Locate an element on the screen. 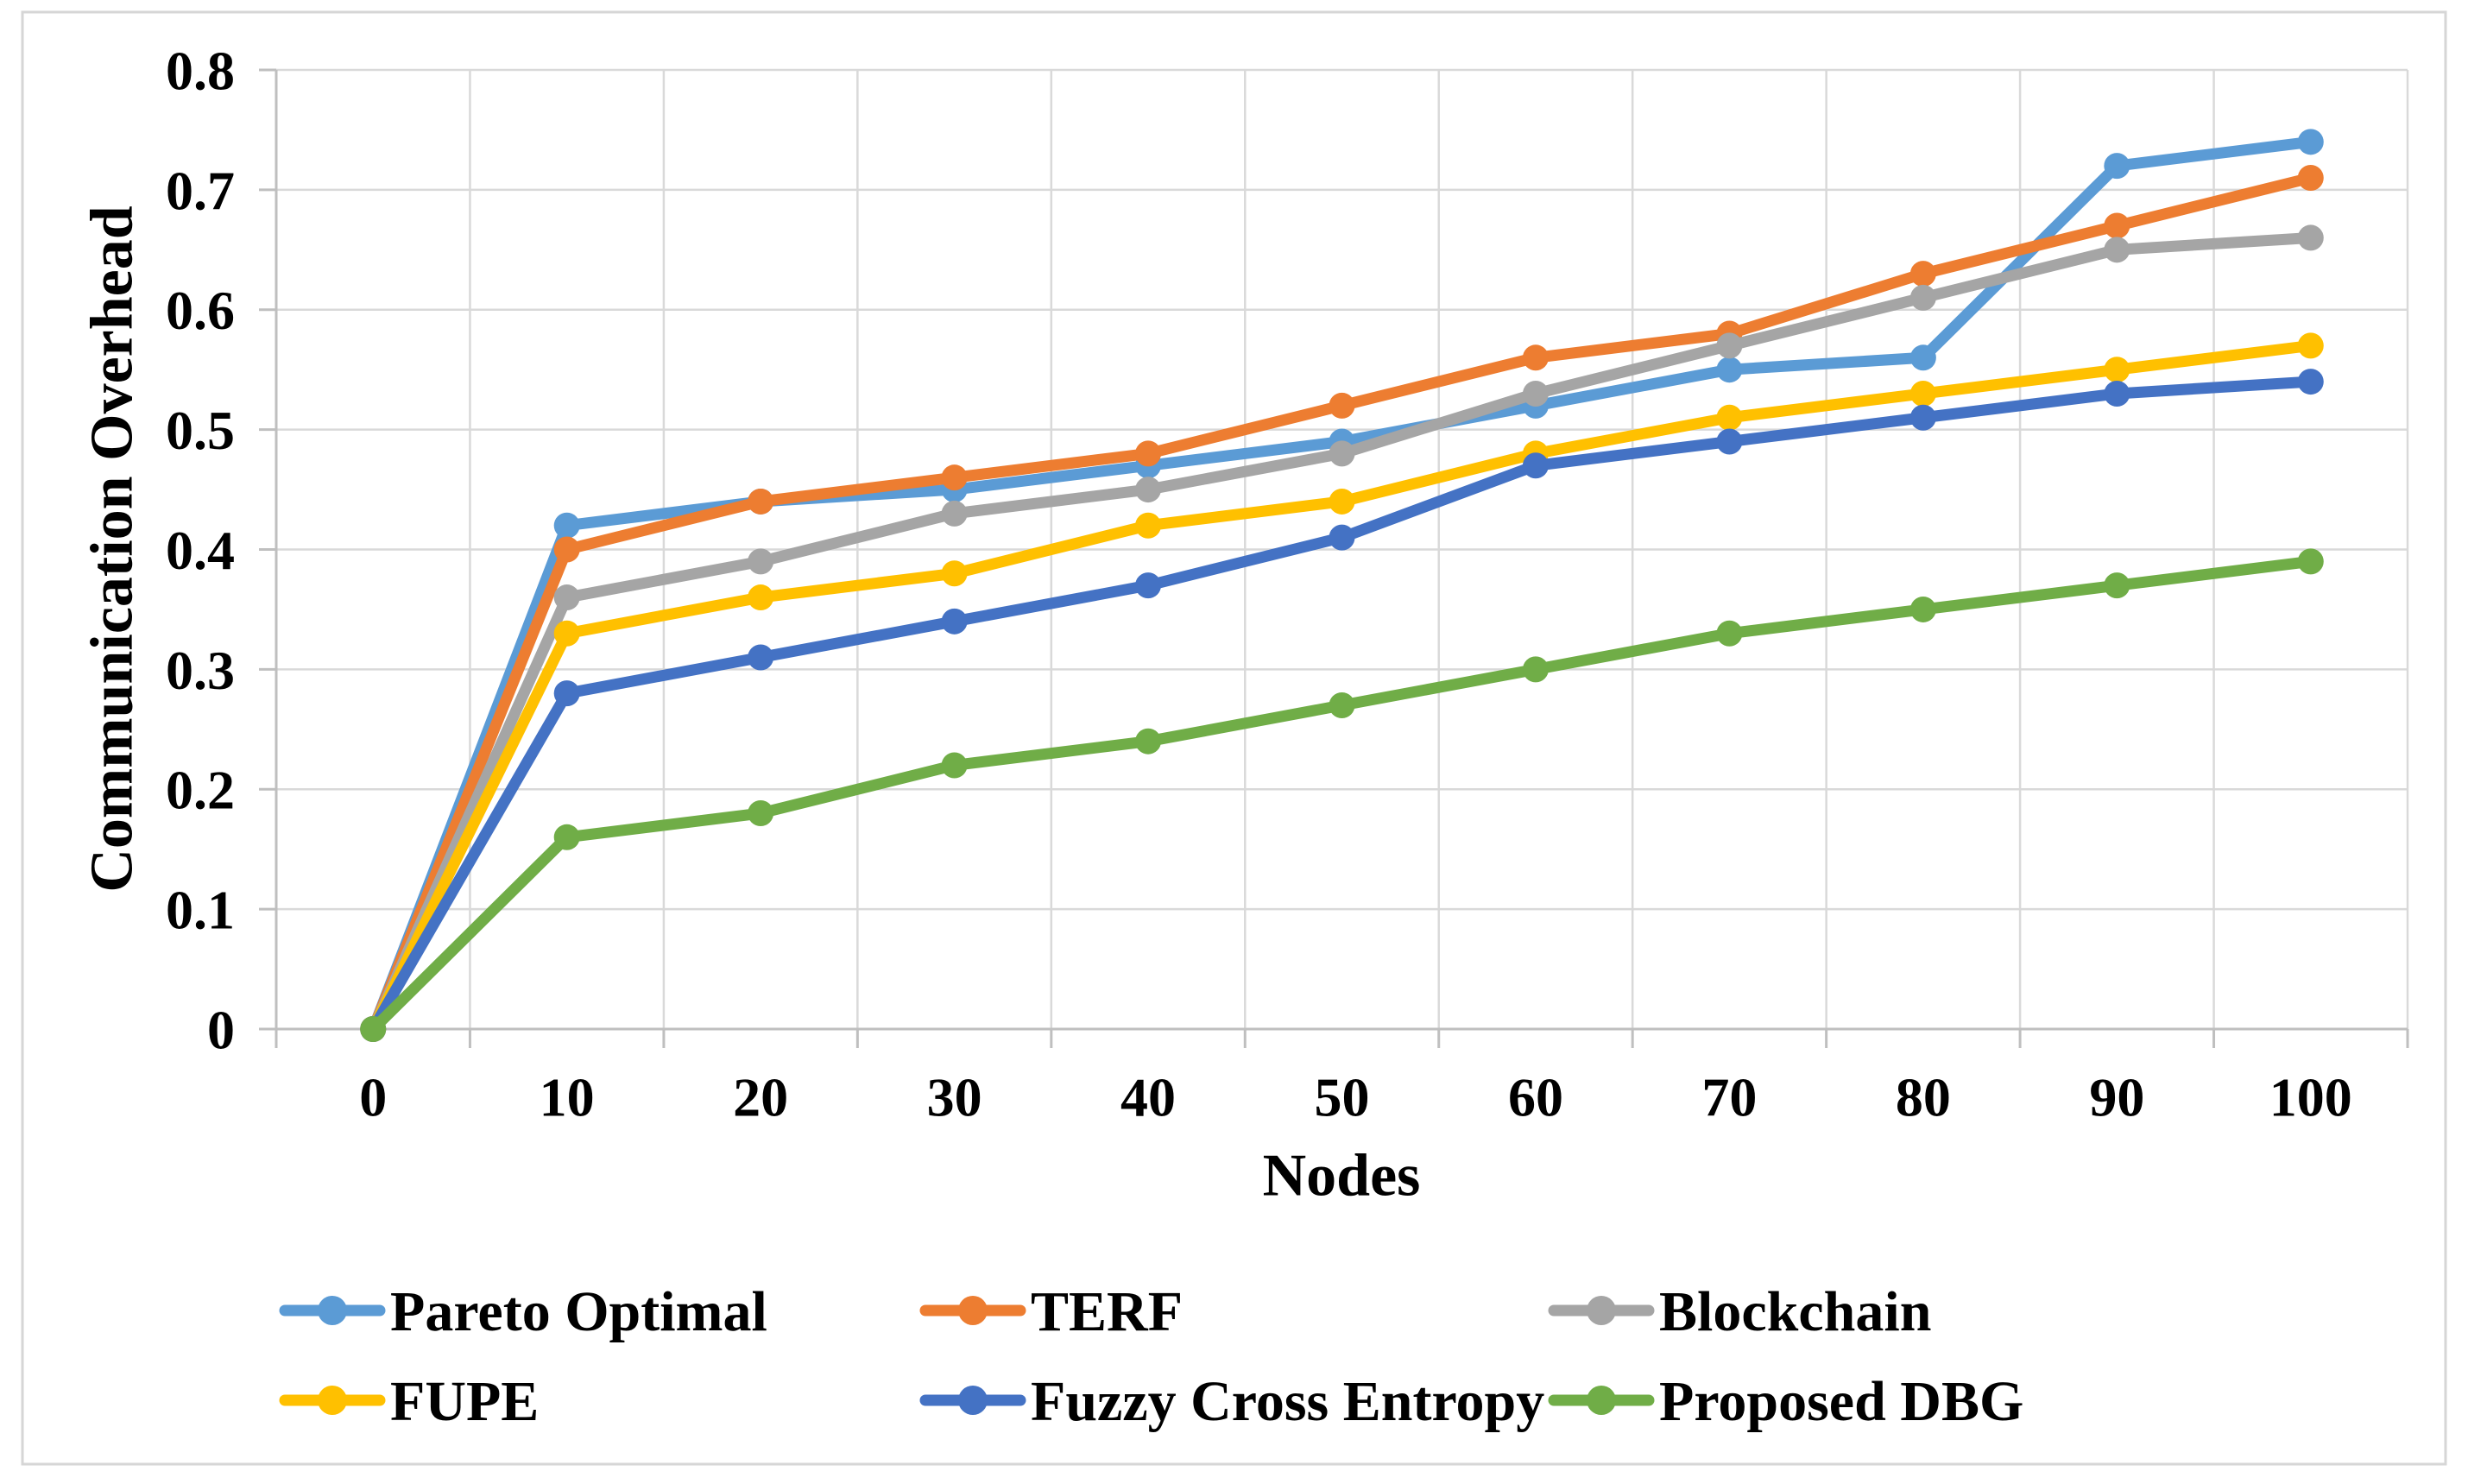  x-tick-label: 30 is located at coordinates (954, 1096).